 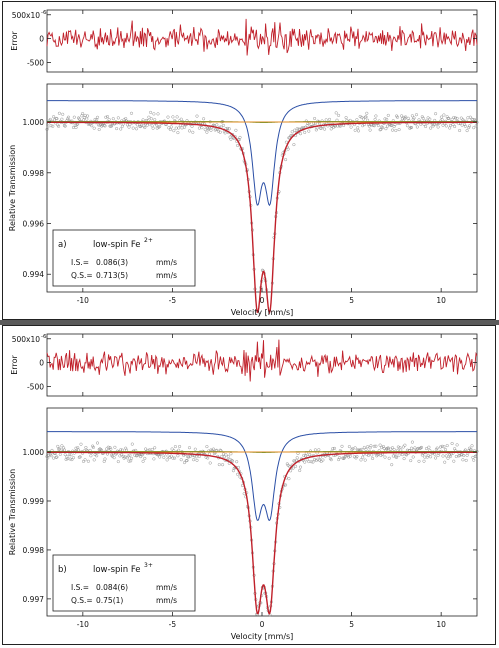 I want to click on residual-y-tick-label: 500x10, so click(x=26, y=15).